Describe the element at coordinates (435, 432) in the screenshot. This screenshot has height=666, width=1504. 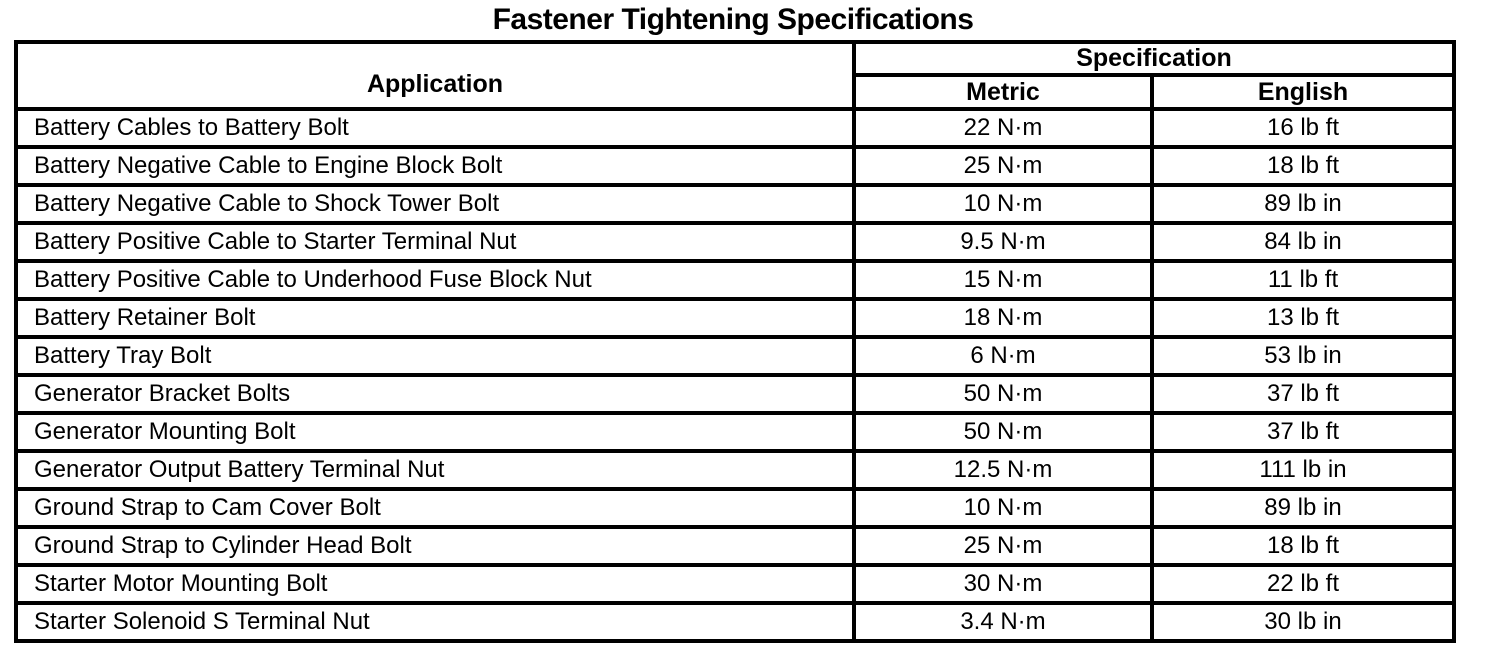
I see `application-cell: Generator Mounting Bolt` at that location.